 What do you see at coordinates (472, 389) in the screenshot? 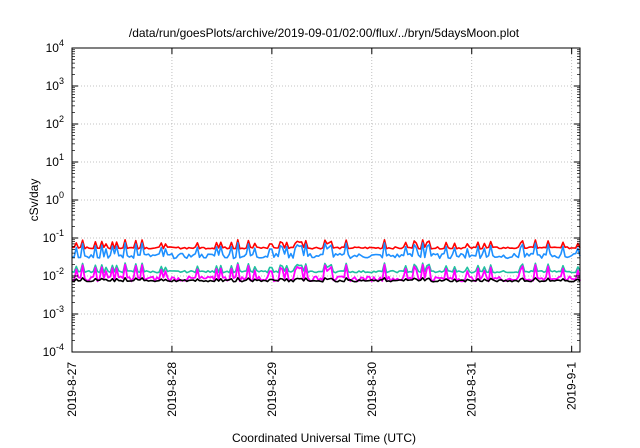
I see `x-tick-label: 2019-8-31` at bounding box center [472, 389].